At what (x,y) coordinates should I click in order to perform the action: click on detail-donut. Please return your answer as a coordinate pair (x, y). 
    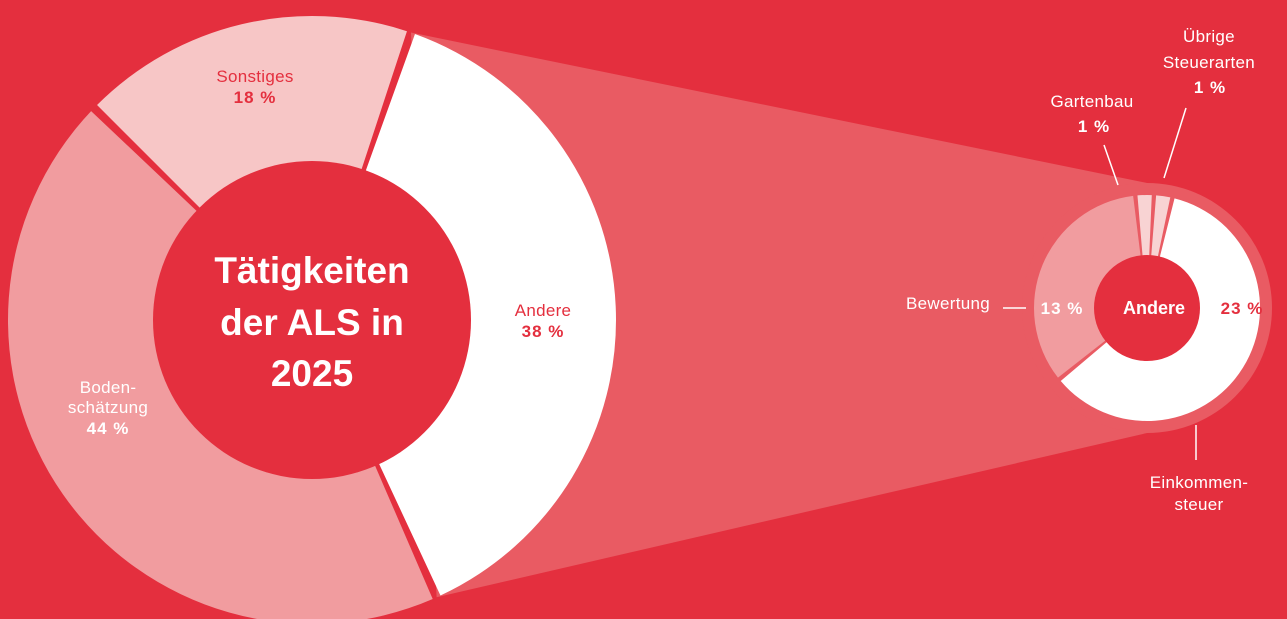
    Looking at the image, I should click on (1147, 308).